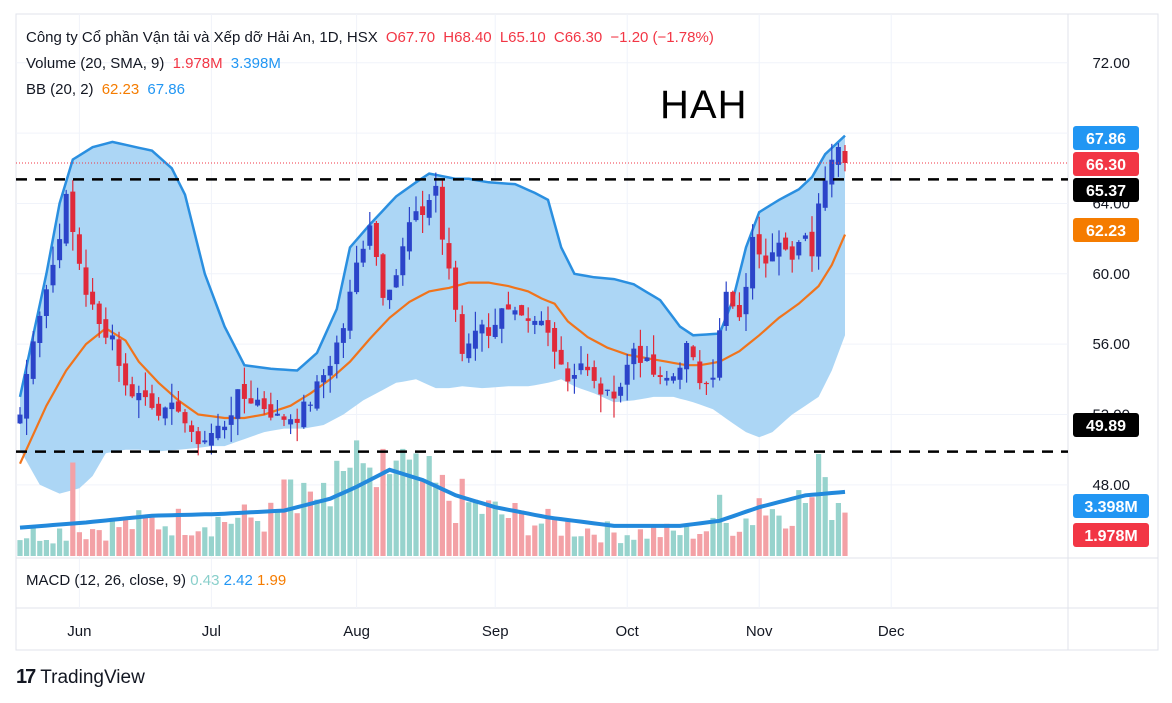 This screenshot has width=1172, height=703. What do you see at coordinates (95, 63) in the screenshot?
I see `volume-label: Volume (20, SMA, 9)` at bounding box center [95, 63].